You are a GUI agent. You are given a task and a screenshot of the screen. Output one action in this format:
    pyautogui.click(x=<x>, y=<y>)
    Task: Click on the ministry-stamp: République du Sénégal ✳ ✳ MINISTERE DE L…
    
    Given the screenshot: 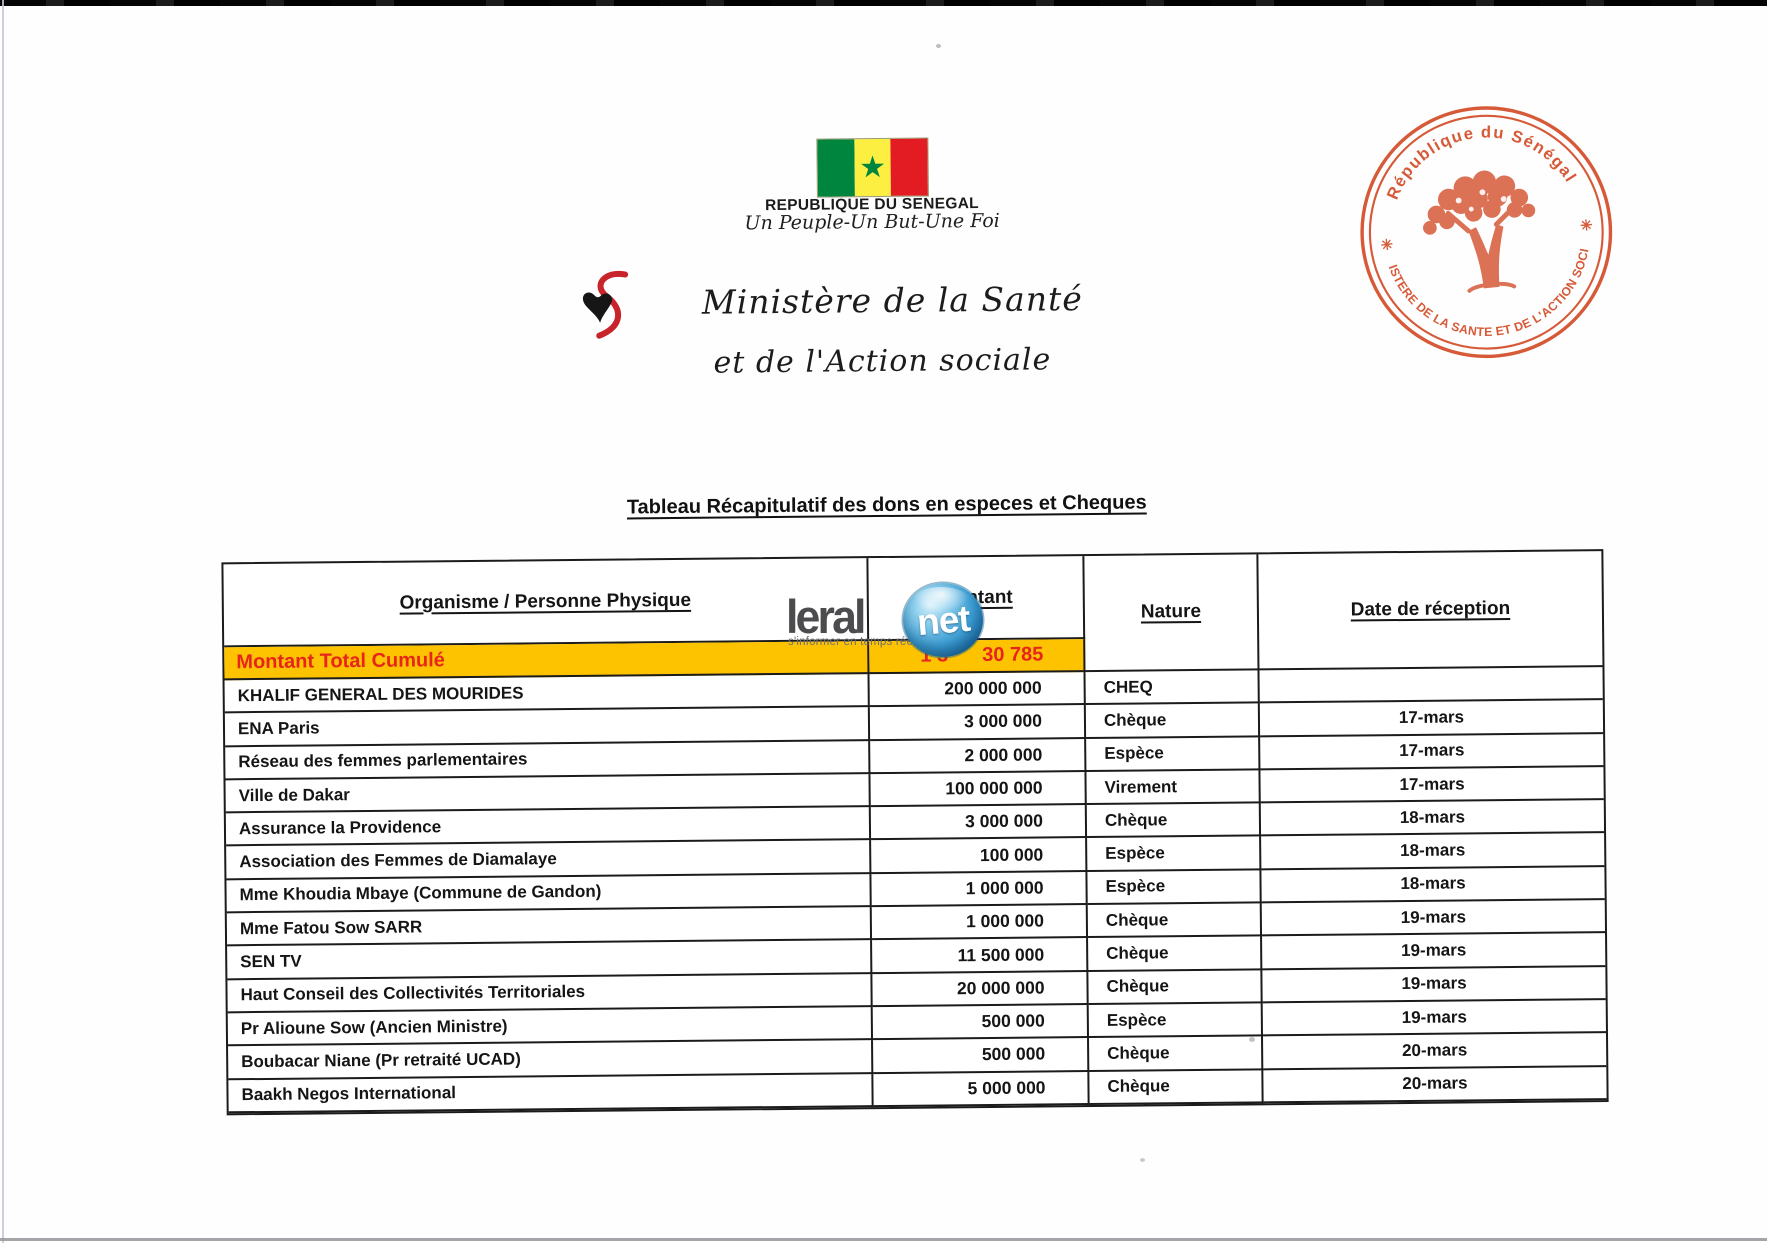 What is the action you would take?
    pyautogui.click(x=1483, y=229)
    